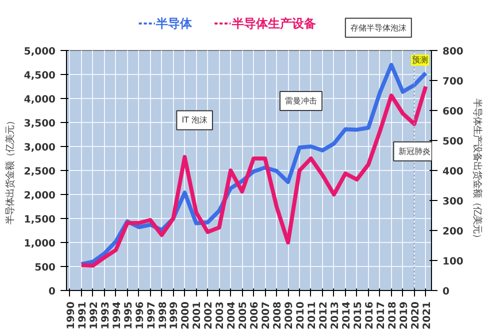 Image resolution: width=499 pixels, height=333 pixels. What do you see at coordinates (414, 151) in the screenshot?
I see `annotation: 新冠肺炎` at bounding box center [414, 151].